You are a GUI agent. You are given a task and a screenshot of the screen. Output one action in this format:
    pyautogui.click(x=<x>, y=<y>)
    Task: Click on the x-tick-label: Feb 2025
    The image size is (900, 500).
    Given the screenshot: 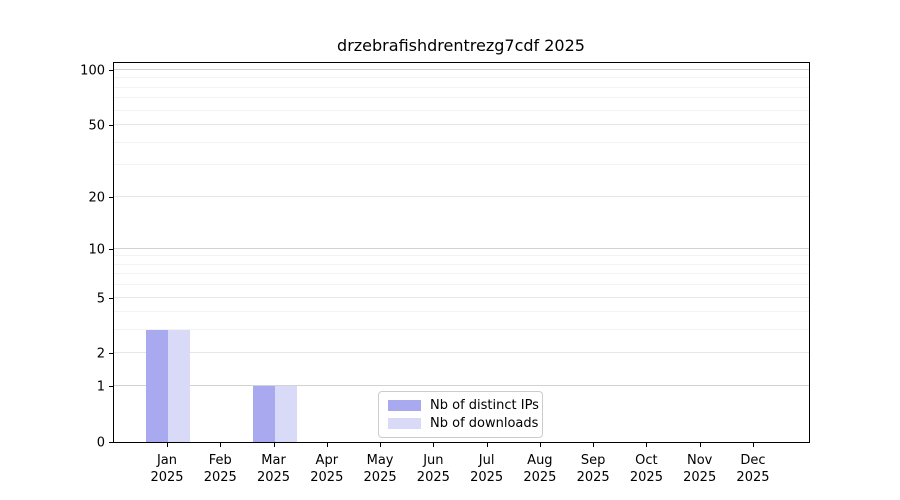 What is the action you would take?
    pyautogui.click(x=220, y=469)
    